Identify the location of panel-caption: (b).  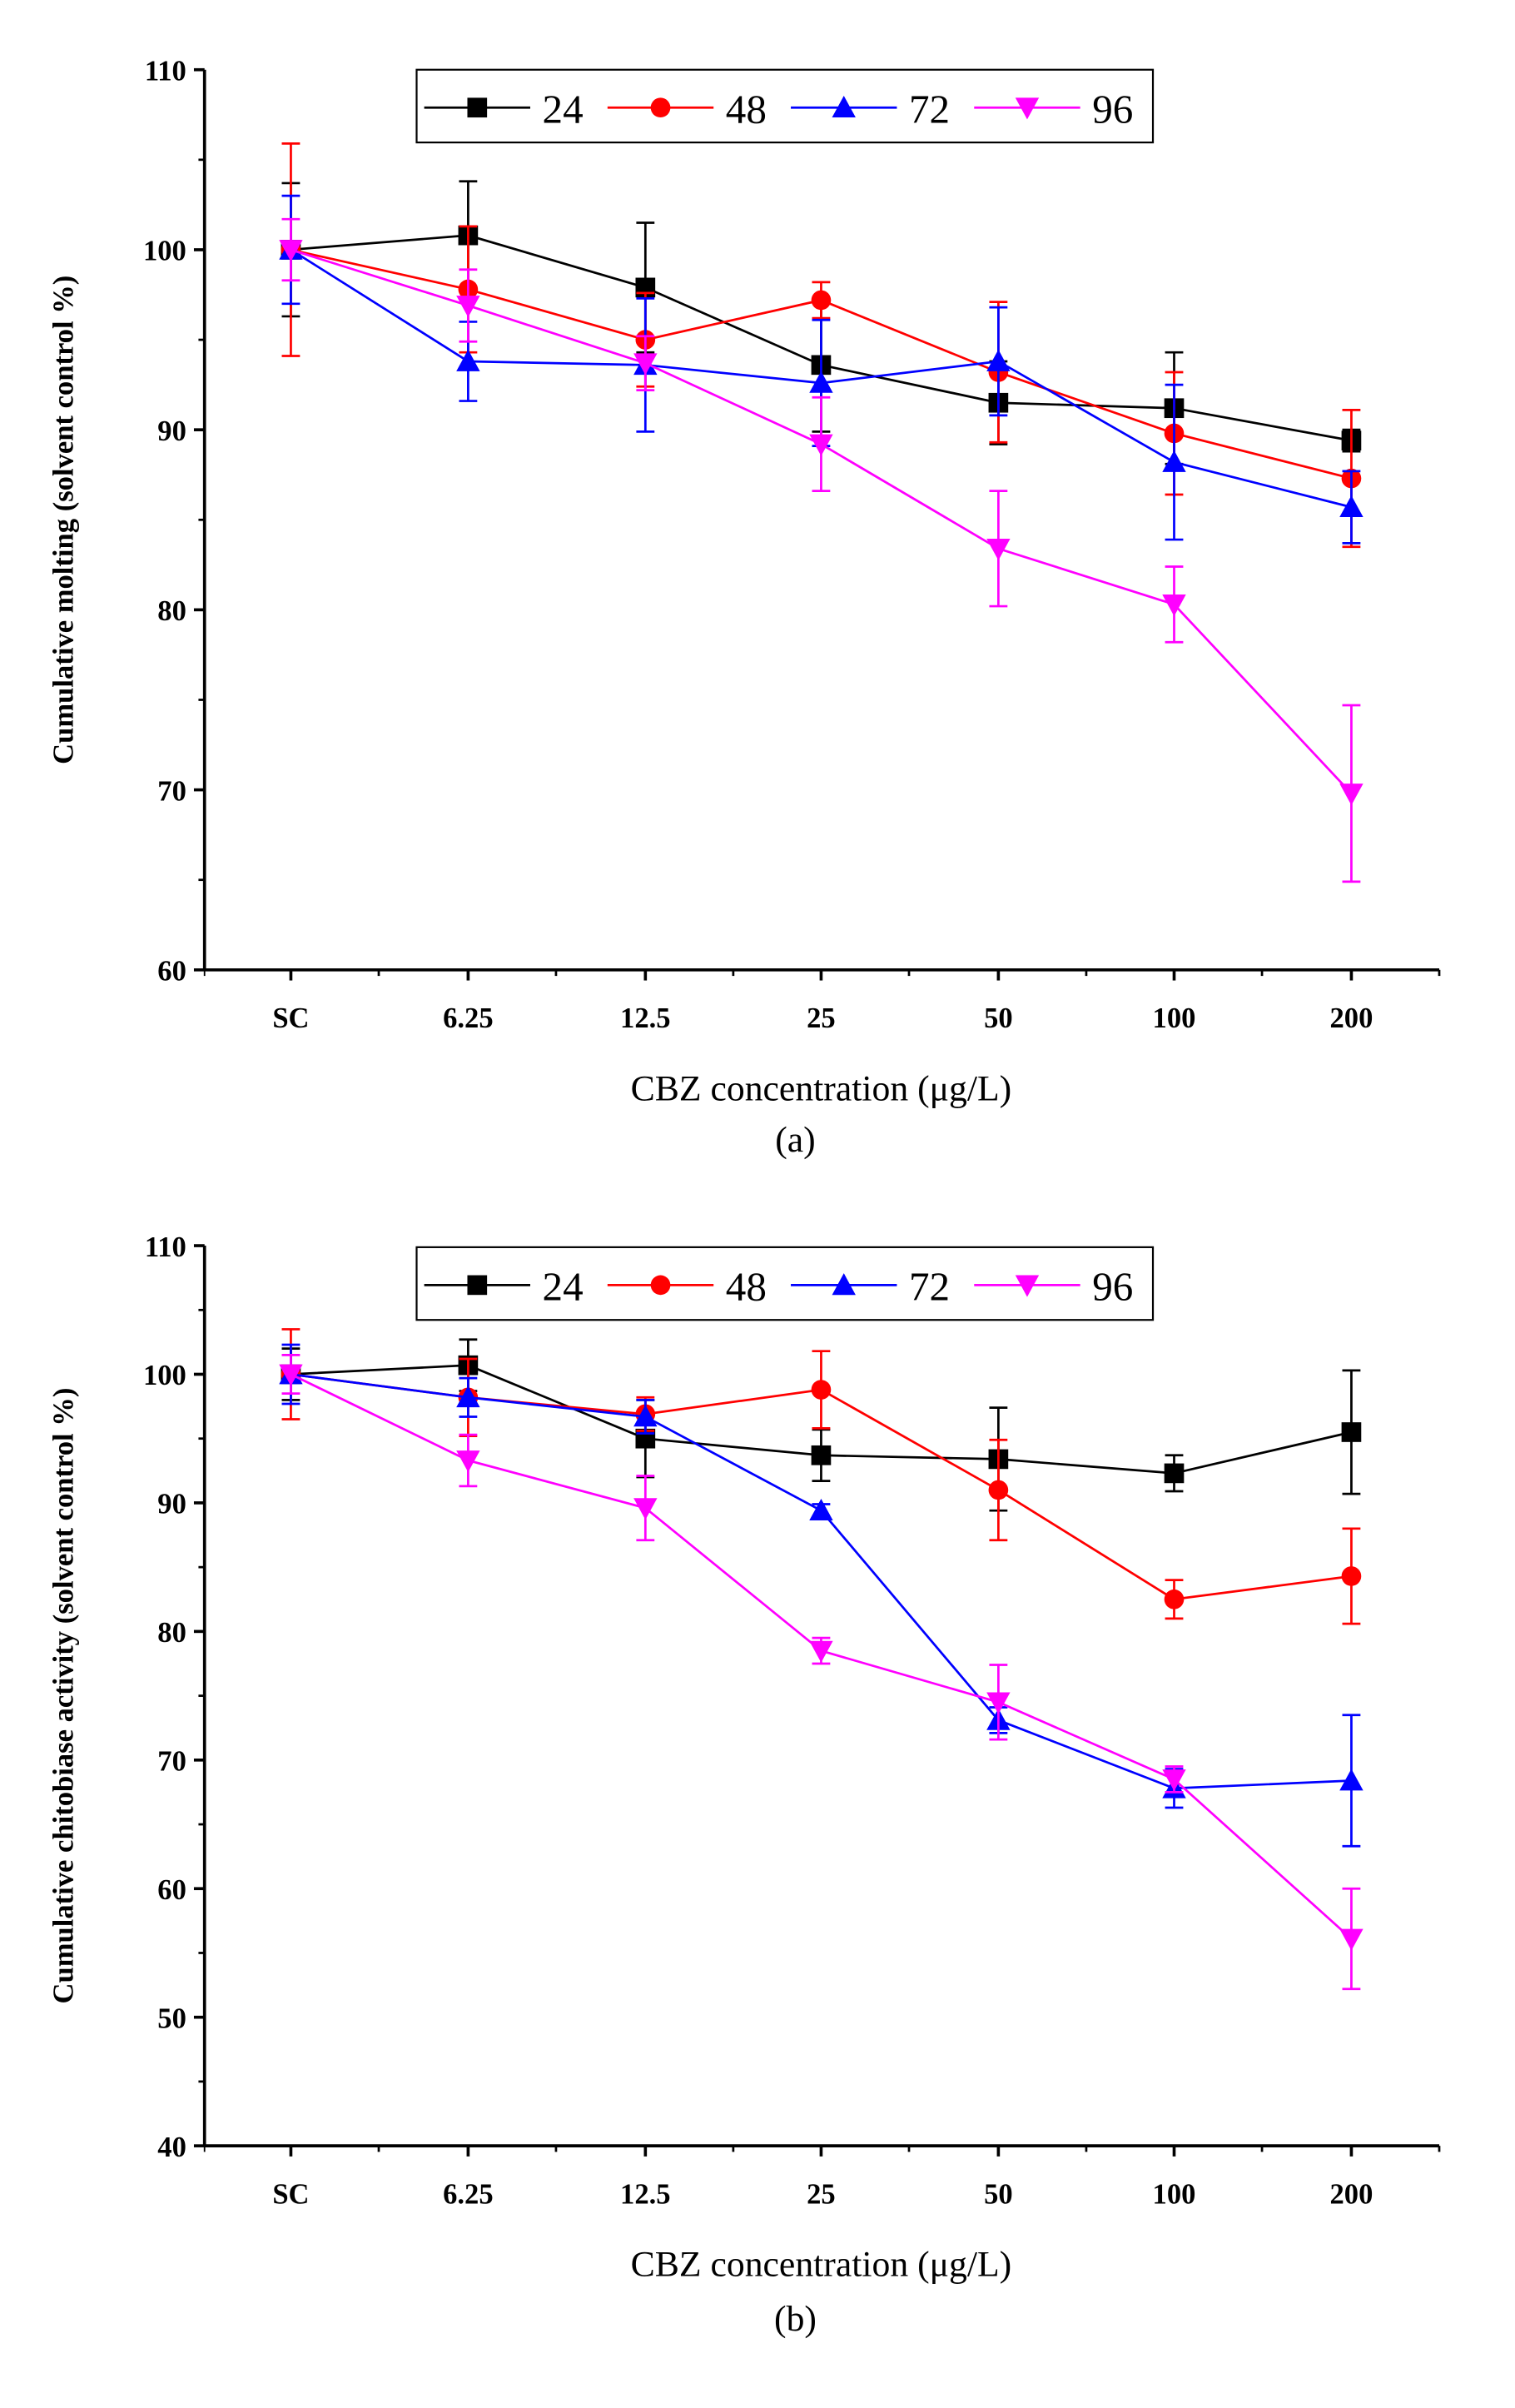
(796, 2319).